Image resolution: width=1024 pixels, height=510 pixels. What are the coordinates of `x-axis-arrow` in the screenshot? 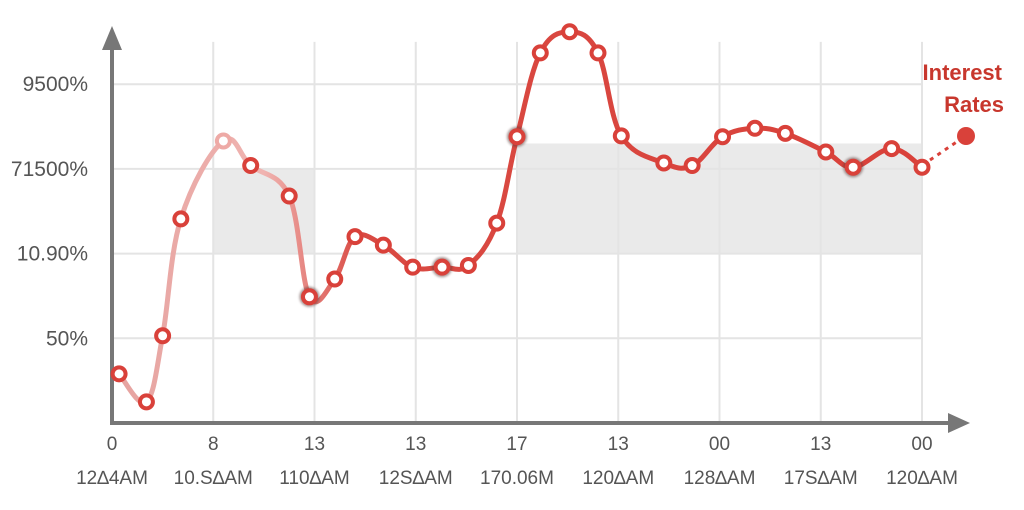 It's located at (959, 423).